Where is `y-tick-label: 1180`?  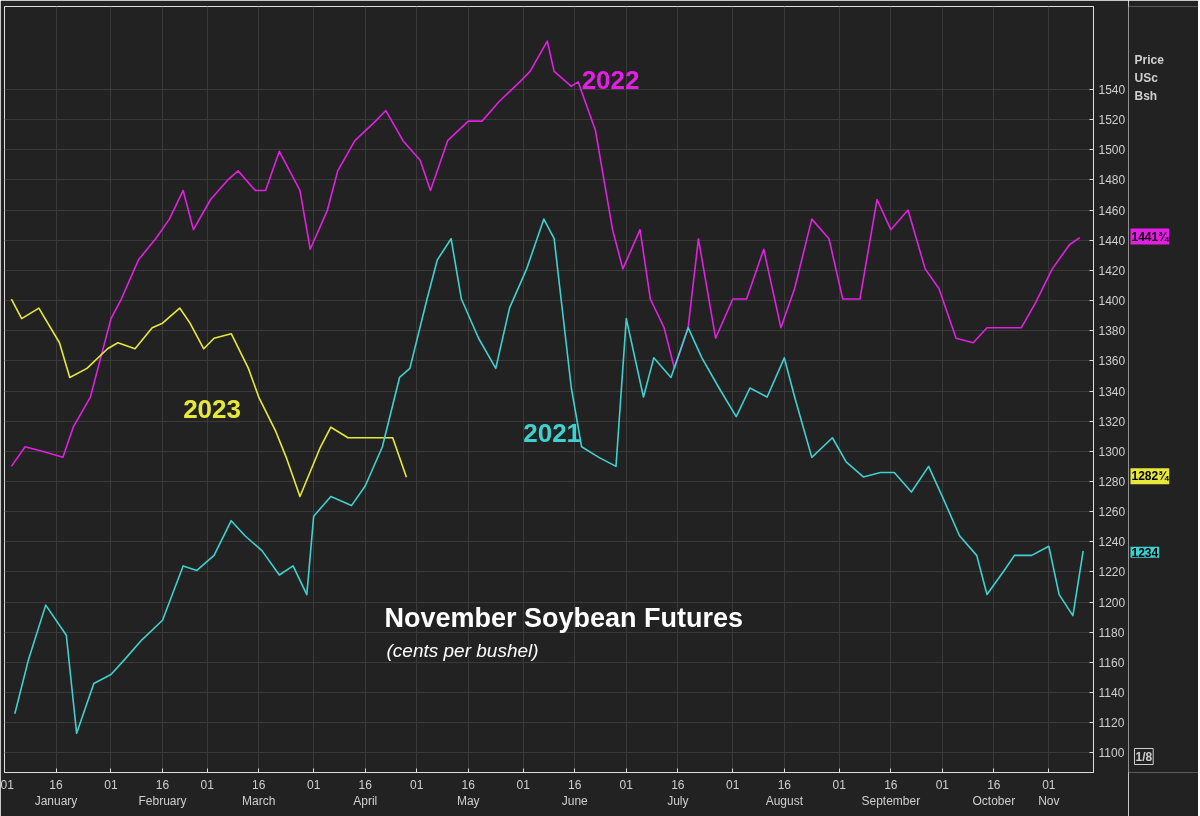 y-tick-label: 1180 is located at coordinates (1111, 632).